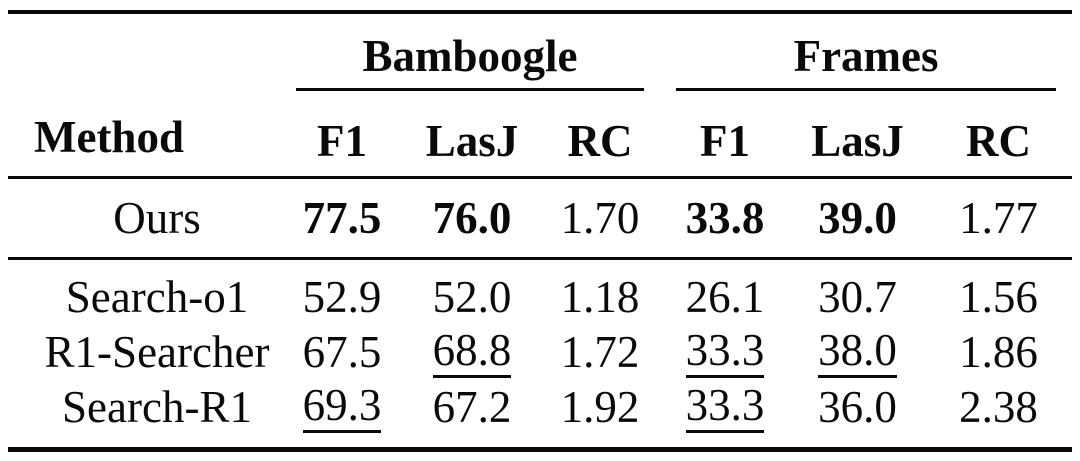 The height and width of the screenshot is (461, 1080). I want to click on metric-value: 1.92, so click(600, 407).